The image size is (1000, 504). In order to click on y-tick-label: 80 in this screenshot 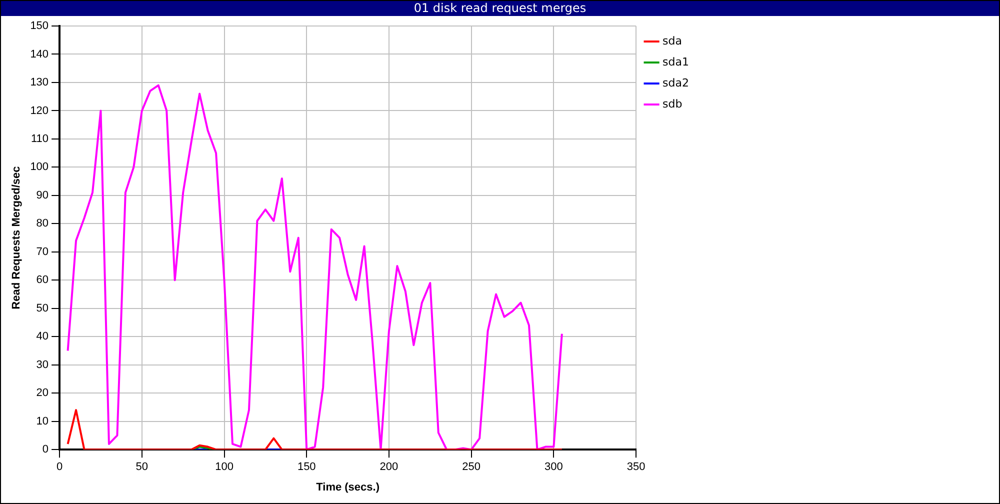, I will do `click(42, 224)`.